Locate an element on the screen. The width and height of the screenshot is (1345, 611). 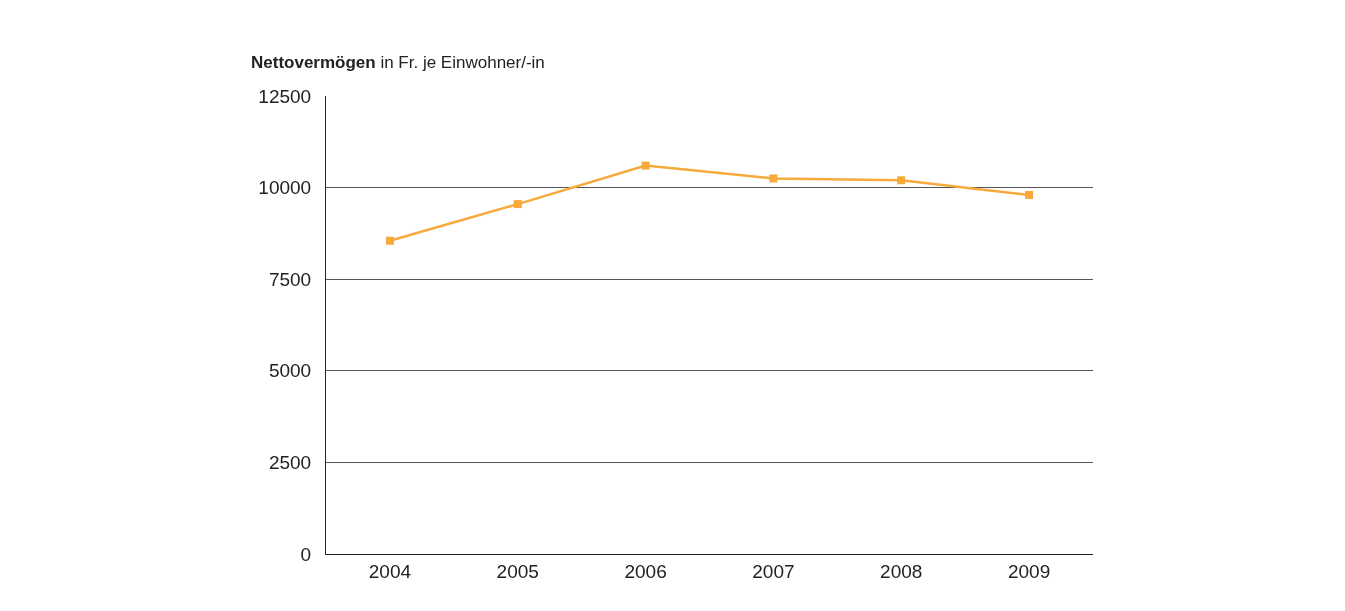
y-tick-label: 0 is located at coordinates (306, 554).